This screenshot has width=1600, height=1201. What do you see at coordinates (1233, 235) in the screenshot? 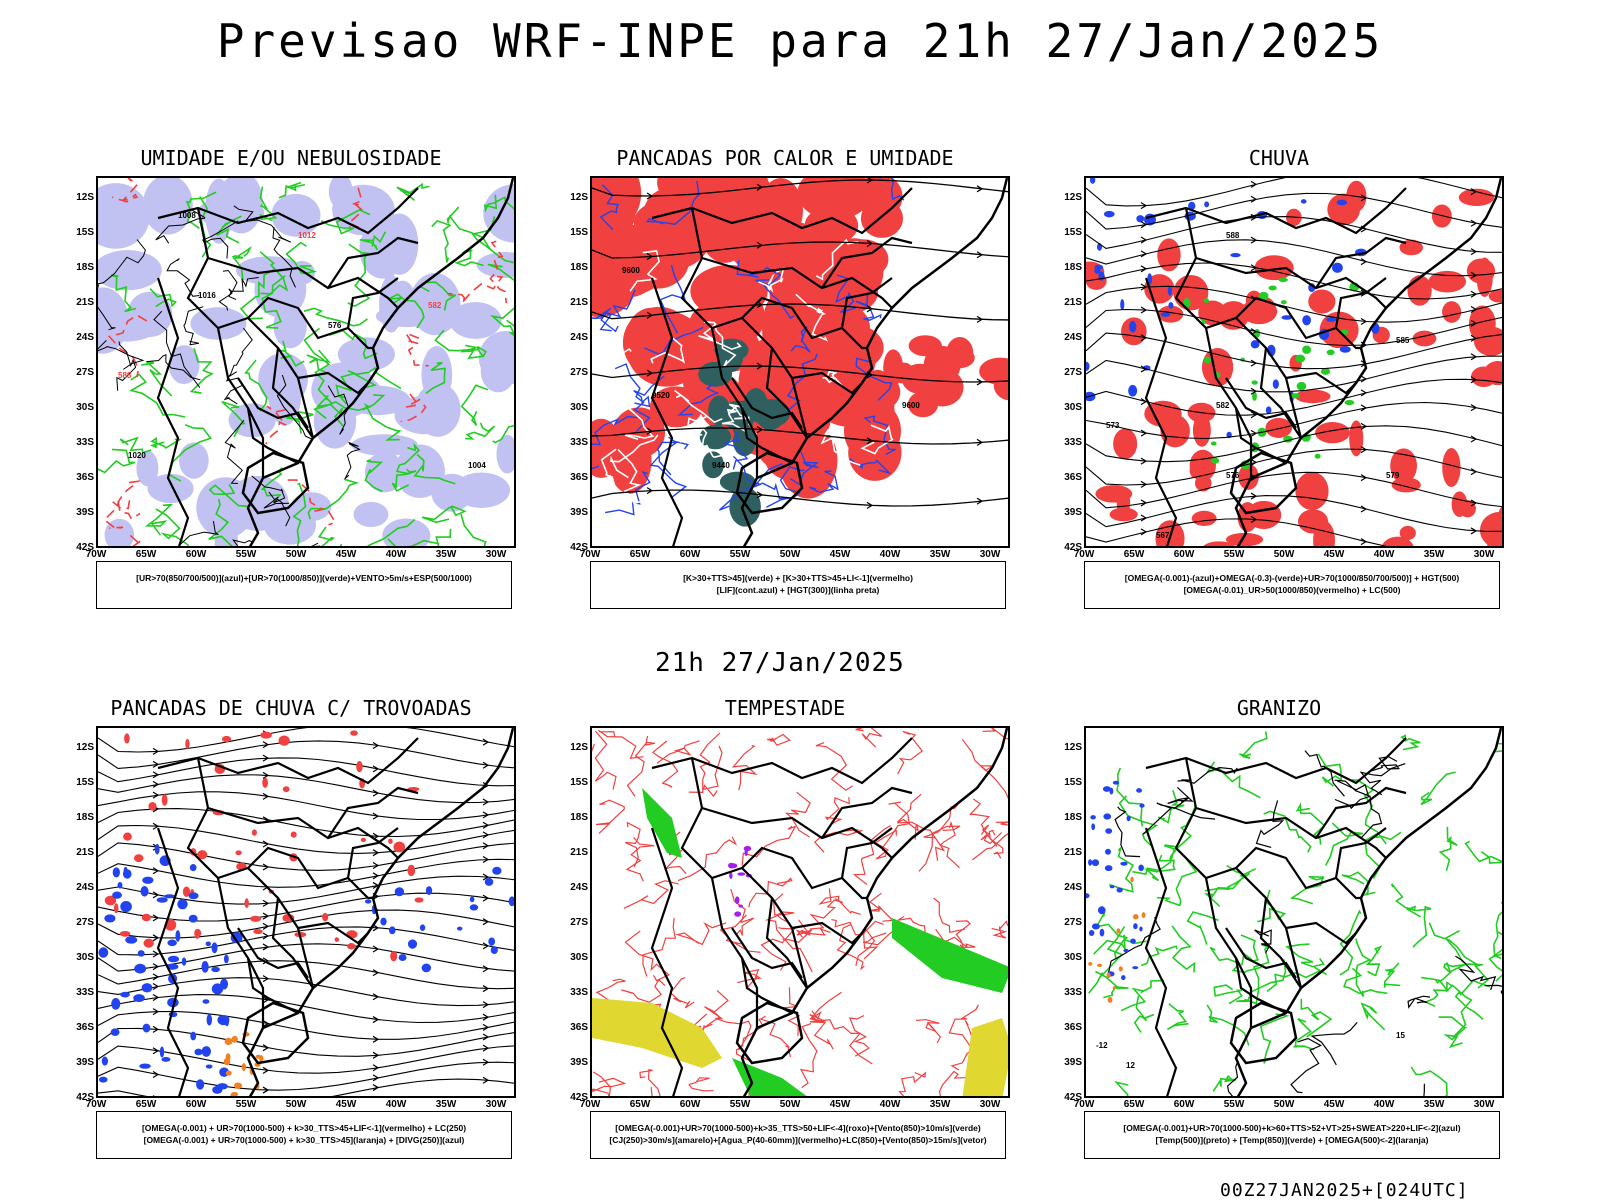
I see `contour-label: 588` at bounding box center [1233, 235].